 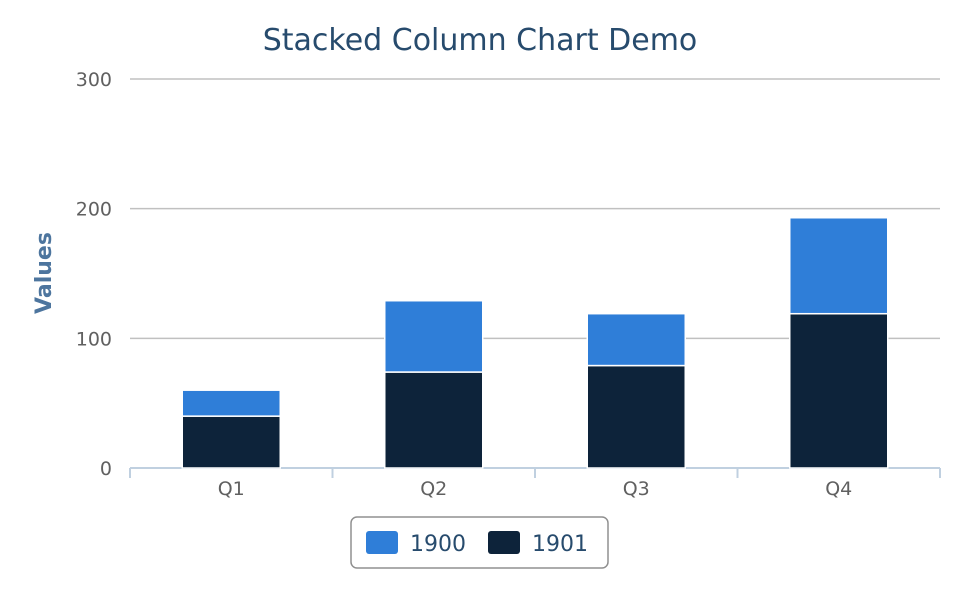 What do you see at coordinates (636, 339) in the screenshot?
I see `bar-1900-Q3` at bounding box center [636, 339].